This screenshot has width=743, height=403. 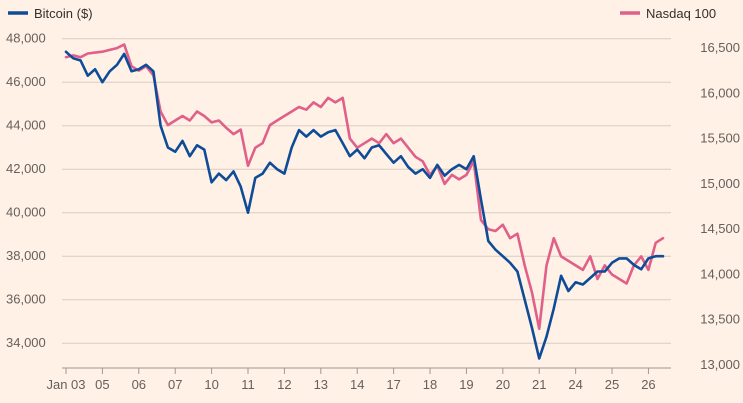 What do you see at coordinates (720, 228) in the screenshot?
I see `y-right-tick-label: 14,500` at bounding box center [720, 228].